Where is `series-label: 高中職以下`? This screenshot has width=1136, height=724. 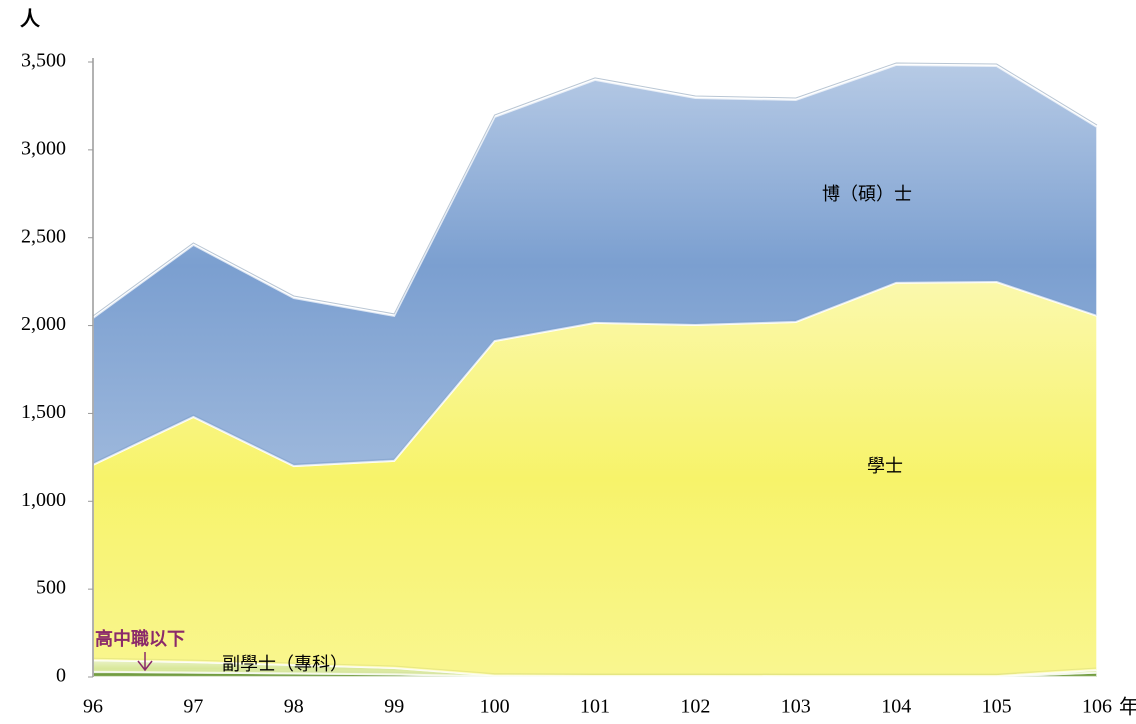 series-label: 高中職以下 is located at coordinates (140, 639).